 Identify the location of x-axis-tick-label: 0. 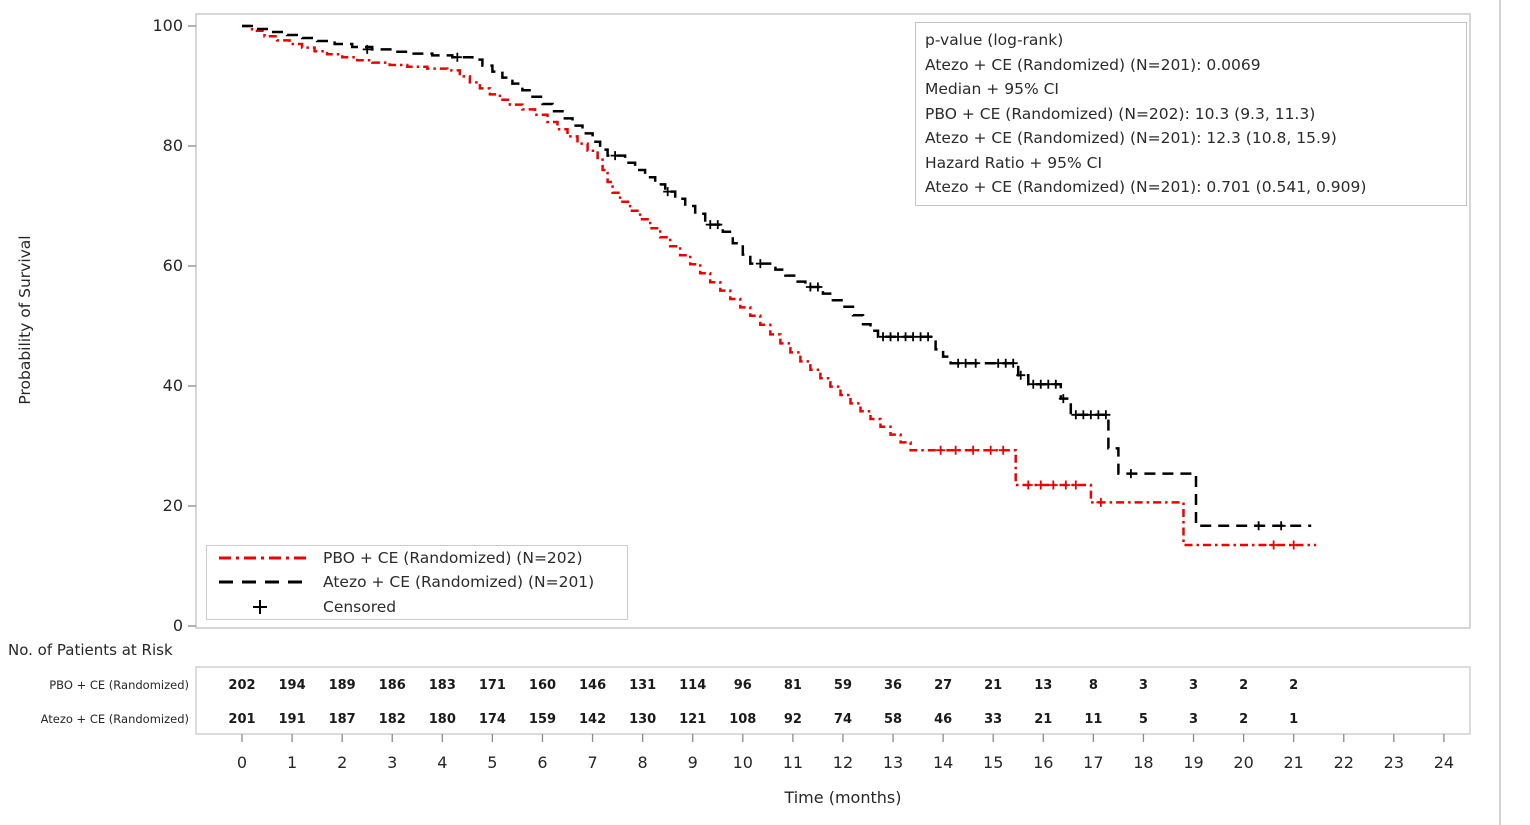
(242, 762).